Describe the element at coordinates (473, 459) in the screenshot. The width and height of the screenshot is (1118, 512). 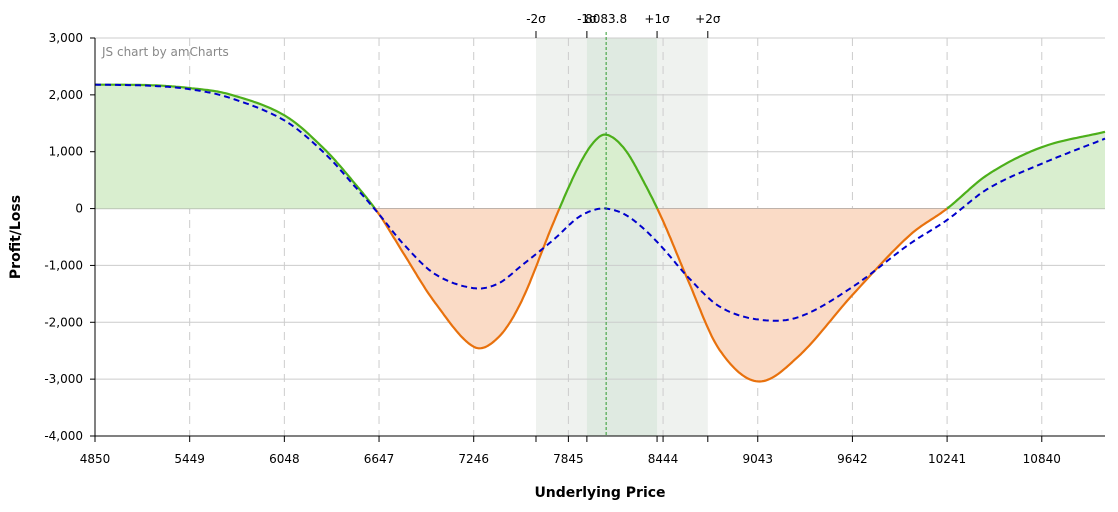
I see `x-tick-label: 7246` at that location.